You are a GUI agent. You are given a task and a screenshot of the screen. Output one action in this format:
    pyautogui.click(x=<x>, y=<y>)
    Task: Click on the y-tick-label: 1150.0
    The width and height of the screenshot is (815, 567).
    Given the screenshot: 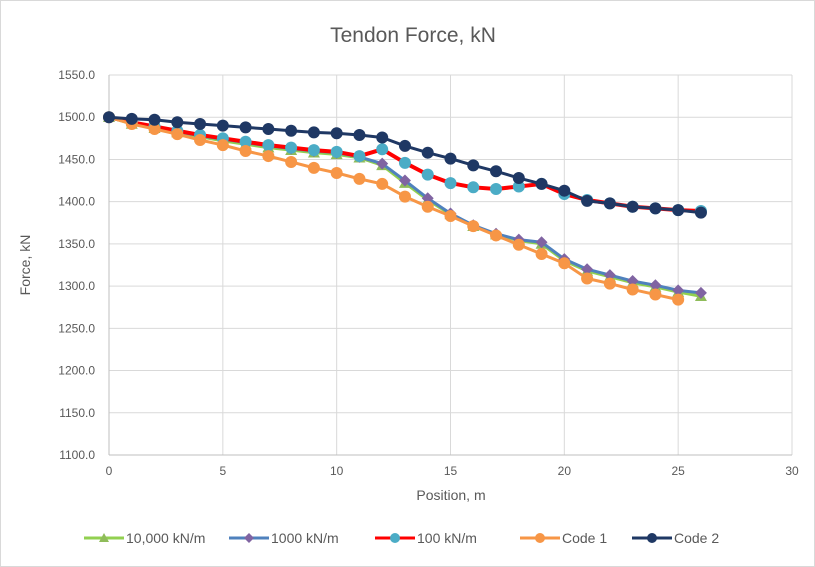 What is the action you would take?
    pyautogui.click(x=77, y=413)
    